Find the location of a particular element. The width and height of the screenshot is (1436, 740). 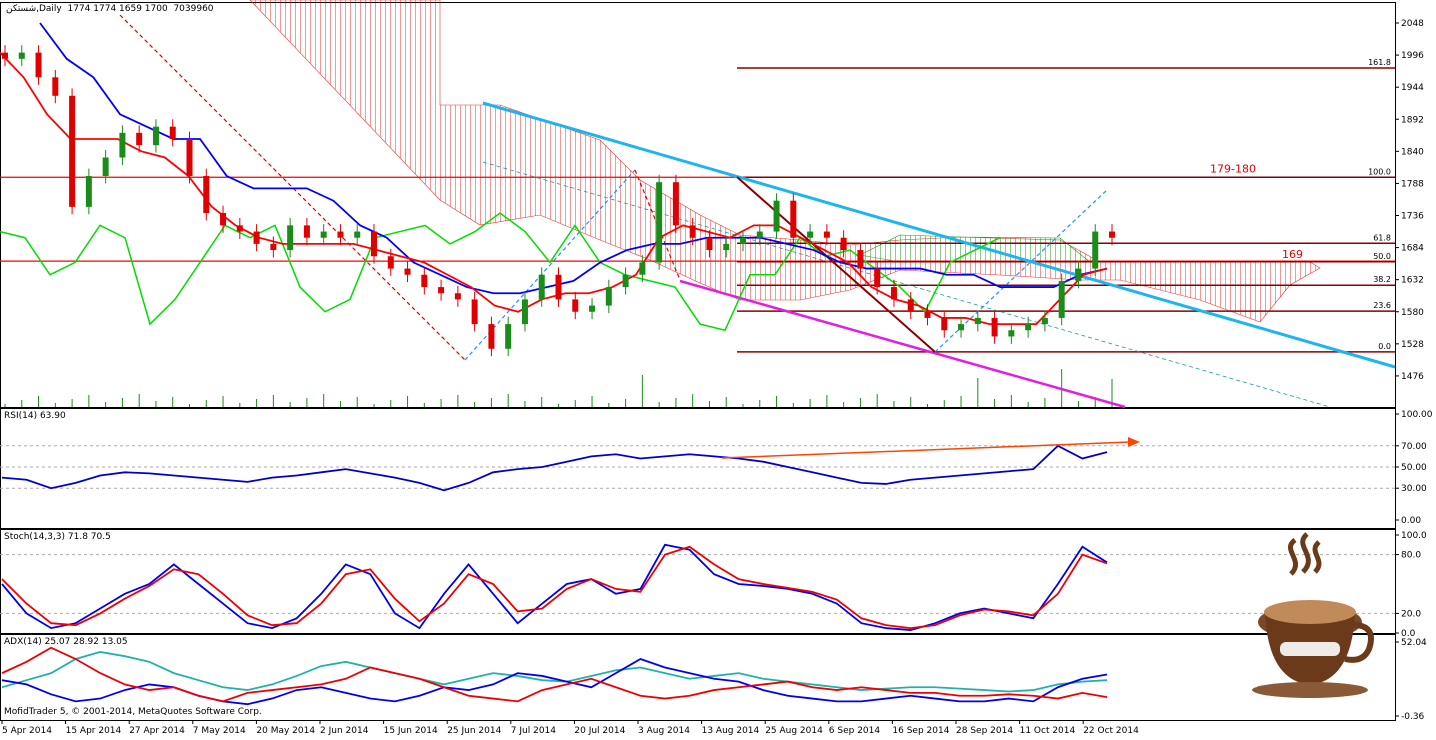

trendline-red-dashed is located at coordinates (292, 187).